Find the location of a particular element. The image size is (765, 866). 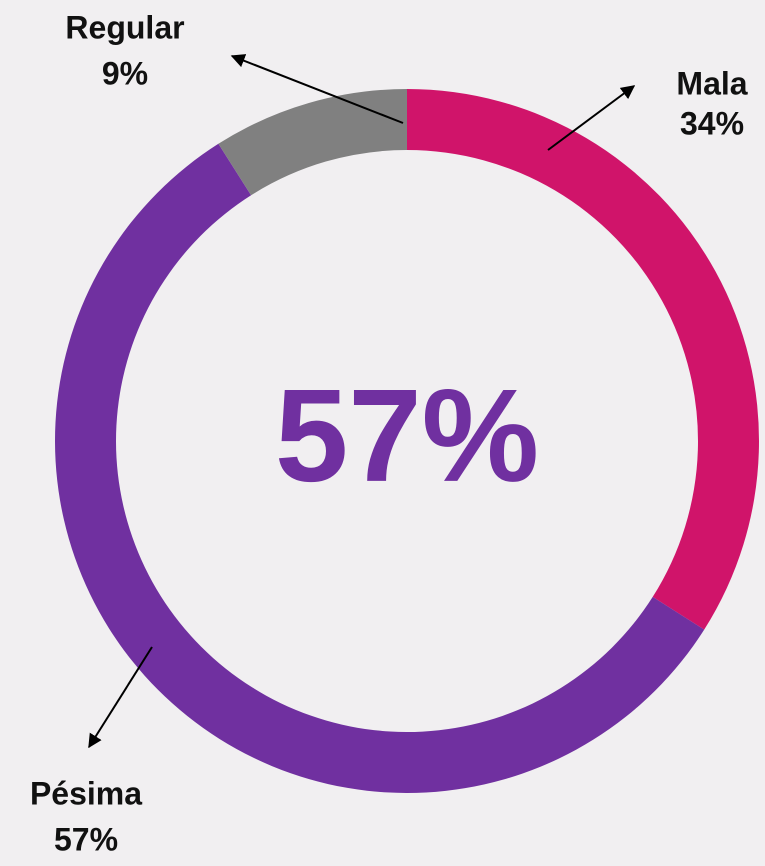

donut-slice is located at coordinates (312, 142).